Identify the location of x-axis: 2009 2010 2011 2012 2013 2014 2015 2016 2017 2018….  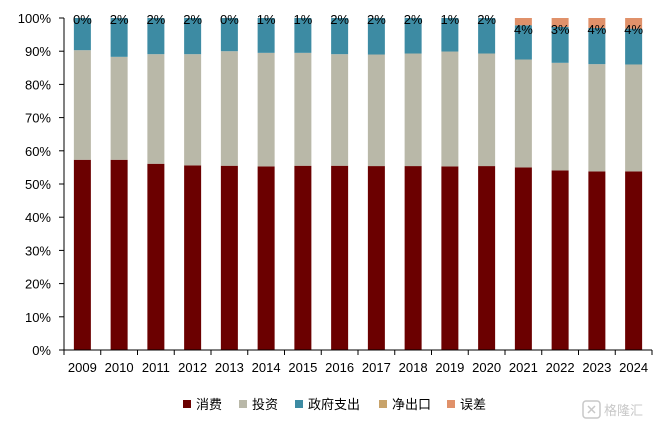
(358, 362).